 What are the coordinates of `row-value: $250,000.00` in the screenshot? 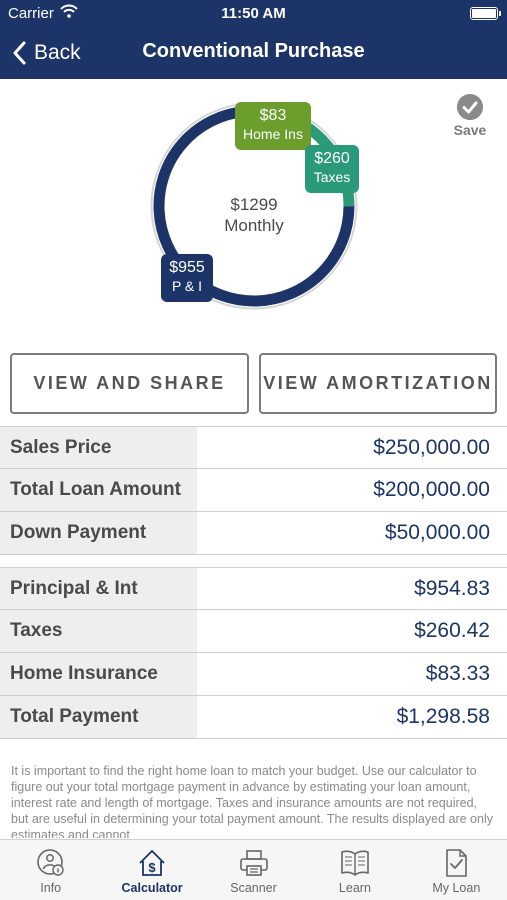 It's located at (431, 447).